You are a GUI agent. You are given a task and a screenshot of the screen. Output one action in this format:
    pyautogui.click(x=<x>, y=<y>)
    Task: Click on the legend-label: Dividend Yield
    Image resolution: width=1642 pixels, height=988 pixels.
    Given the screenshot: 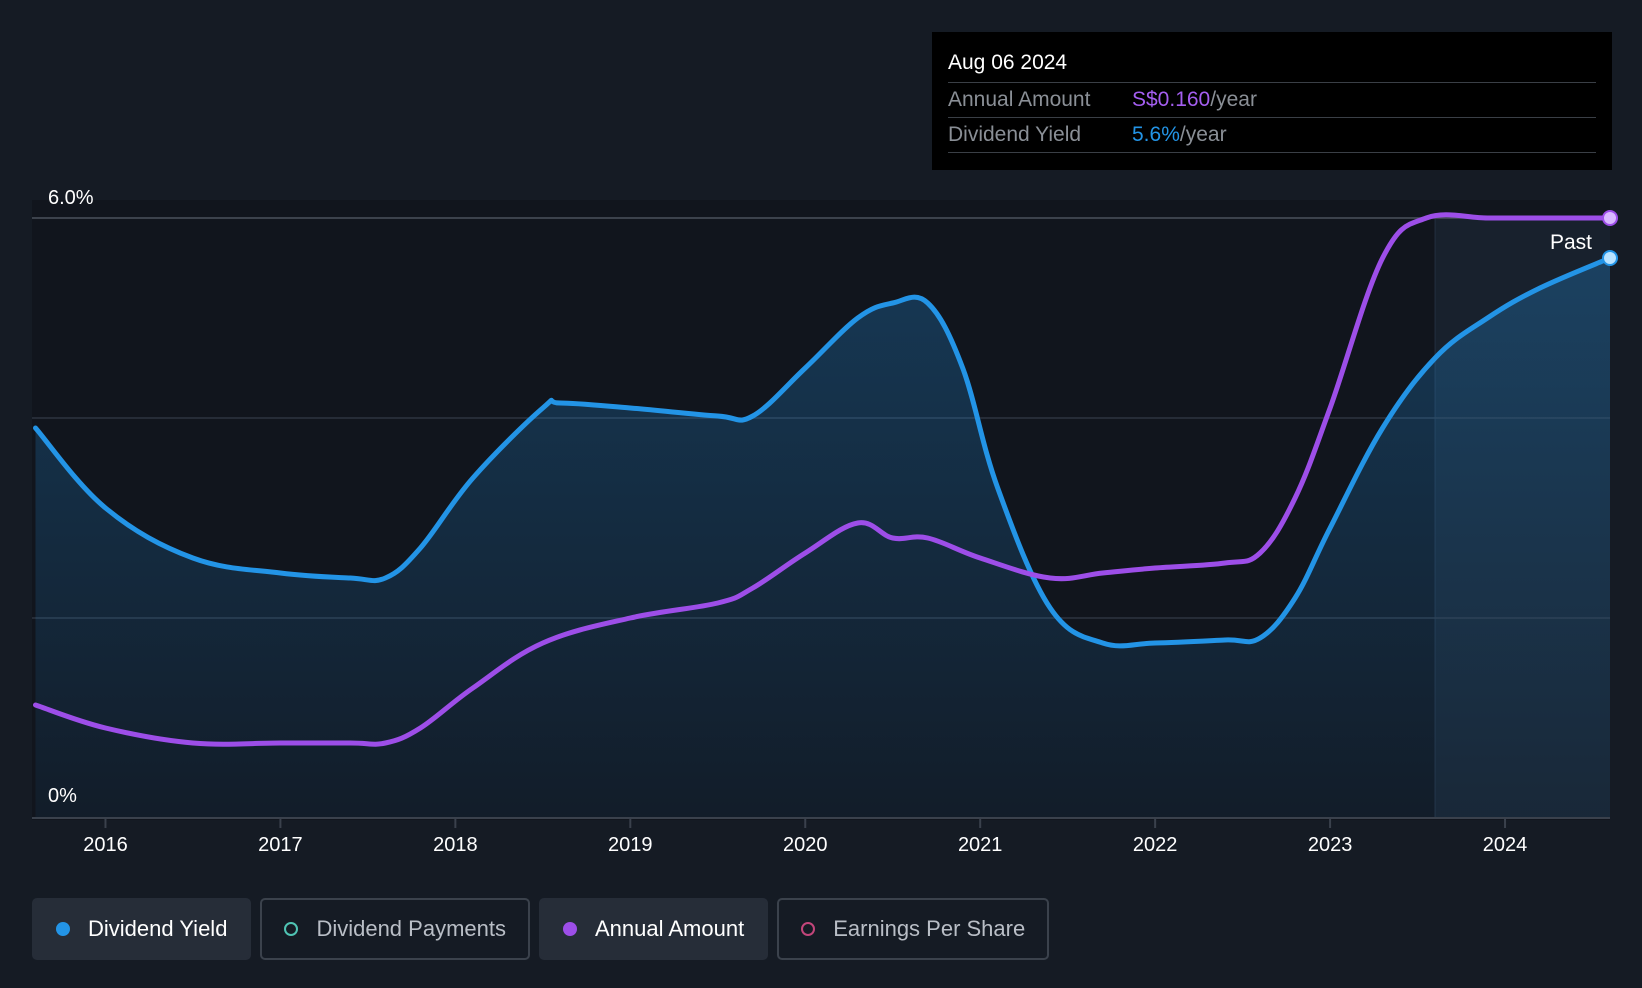 What is the action you would take?
    pyautogui.click(x=158, y=928)
    